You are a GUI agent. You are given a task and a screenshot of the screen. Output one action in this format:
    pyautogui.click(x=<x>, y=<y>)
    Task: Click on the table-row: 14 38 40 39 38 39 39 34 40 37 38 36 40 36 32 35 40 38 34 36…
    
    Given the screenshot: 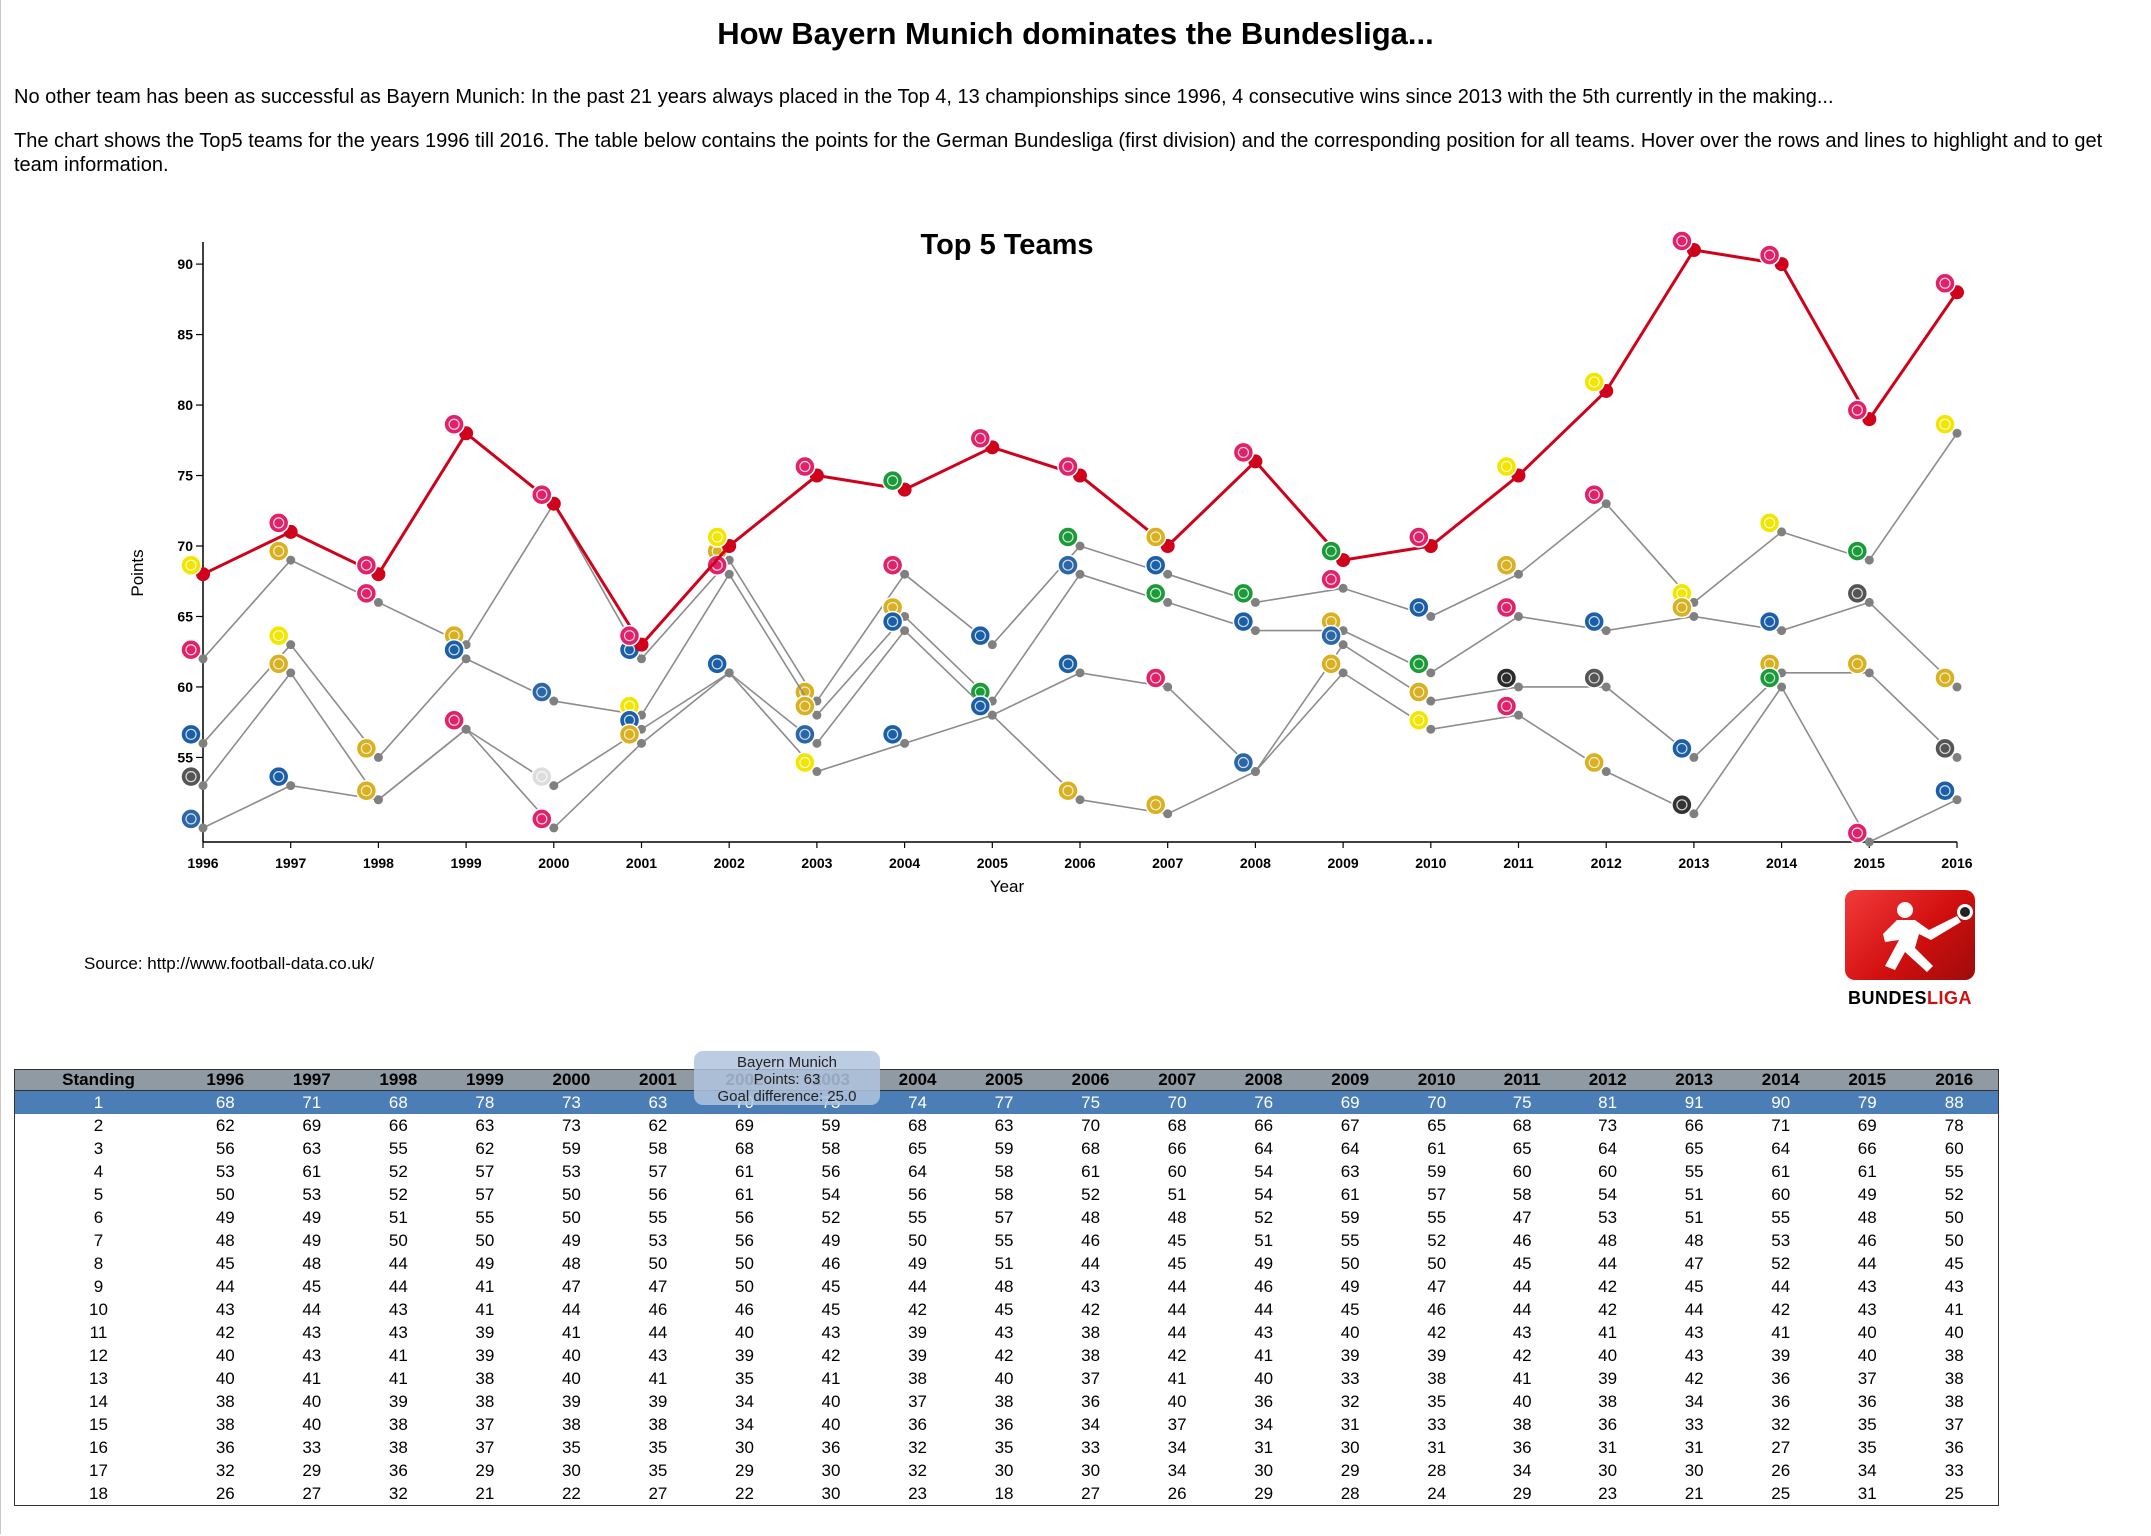 What is the action you would take?
    pyautogui.click(x=1007, y=1401)
    